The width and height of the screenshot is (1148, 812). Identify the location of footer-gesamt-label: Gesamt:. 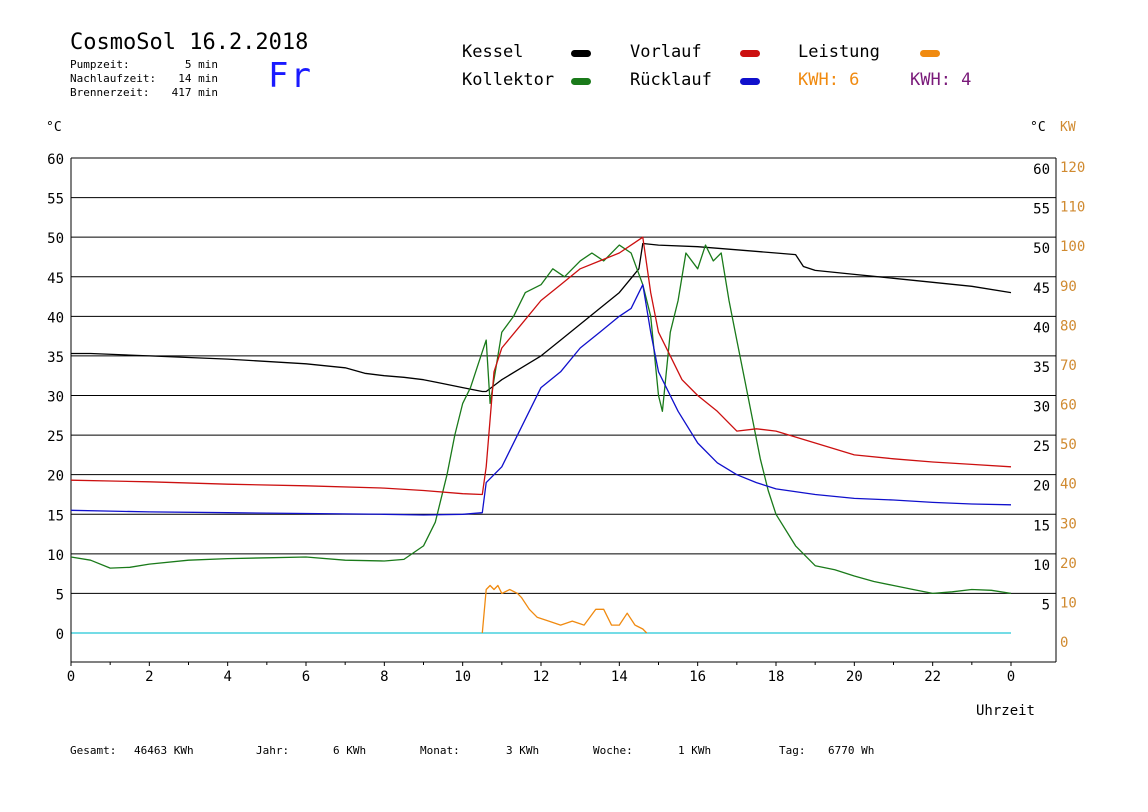
(93, 750).